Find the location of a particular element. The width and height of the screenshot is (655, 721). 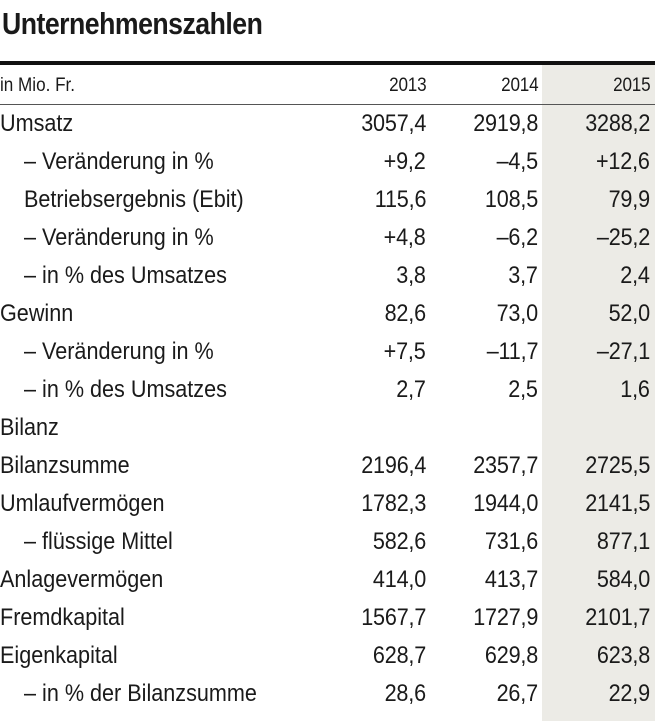

value-text: 3288,2 is located at coordinates (617, 123).